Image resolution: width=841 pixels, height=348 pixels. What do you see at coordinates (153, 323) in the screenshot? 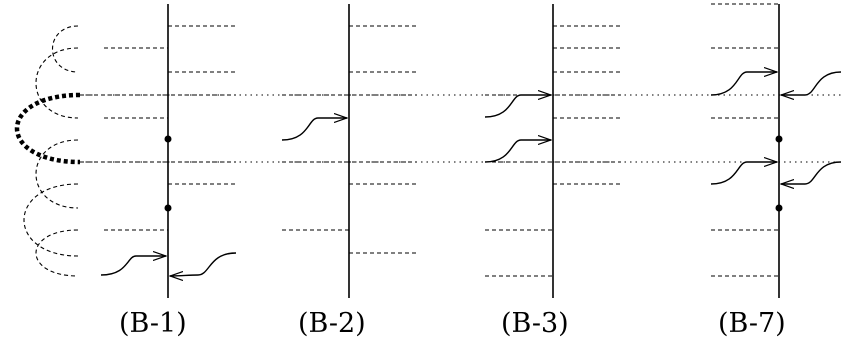
I see `panel-label-b1: (B-1)` at bounding box center [153, 323].